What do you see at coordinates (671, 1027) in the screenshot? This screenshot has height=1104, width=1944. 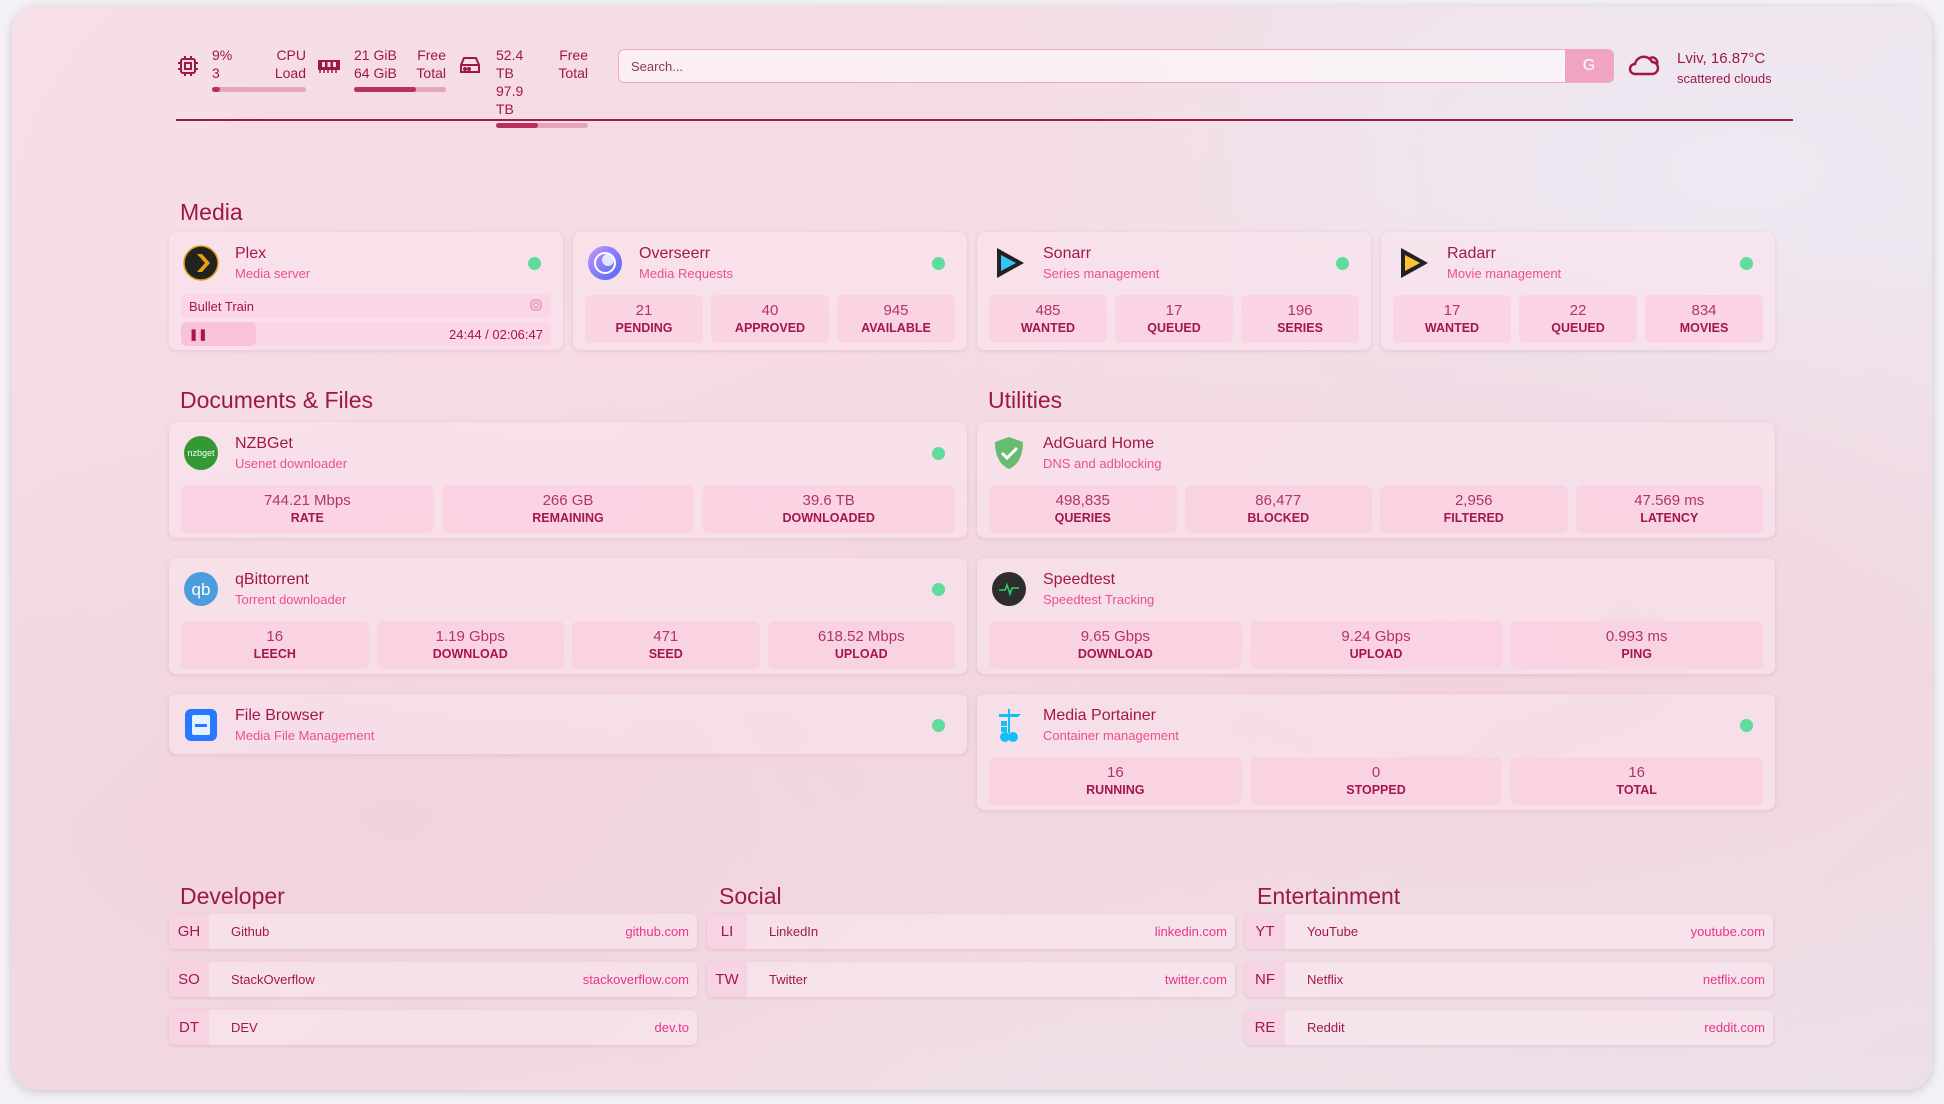 I see `bookmark-url: dev.to` at bounding box center [671, 1027].